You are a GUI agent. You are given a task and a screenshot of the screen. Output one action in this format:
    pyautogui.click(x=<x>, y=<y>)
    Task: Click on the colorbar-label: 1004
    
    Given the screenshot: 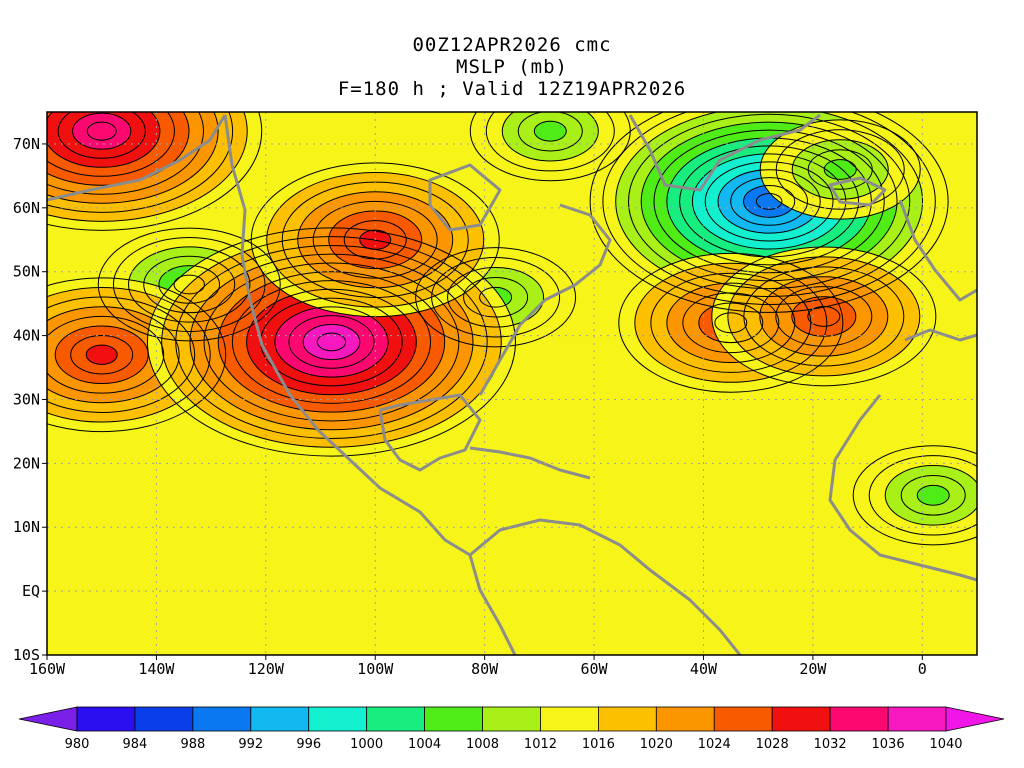 What is the action you would take?
    pyautogui.click(x=424, y=744)
    